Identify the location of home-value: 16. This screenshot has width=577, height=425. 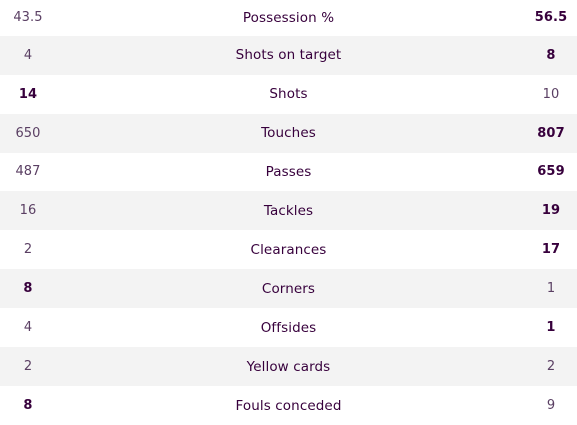
(28, 211).